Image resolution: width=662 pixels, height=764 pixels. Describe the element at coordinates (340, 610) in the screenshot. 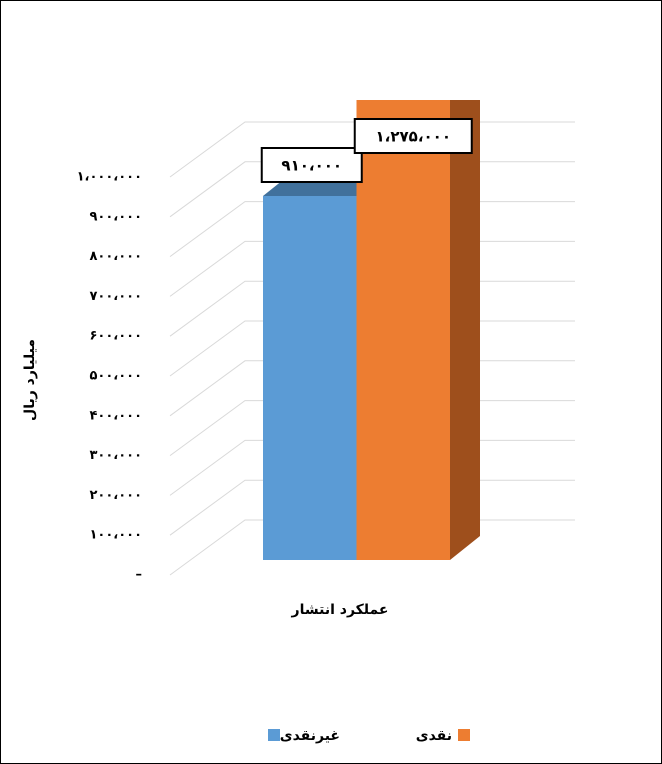

I see `x-tick-label: عملکرد انتشار` at that location.